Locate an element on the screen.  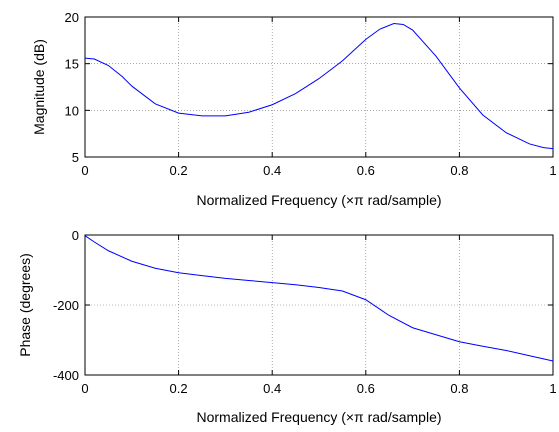
phase-xtick-label: 0.6 is located at coordinates (366, 388).